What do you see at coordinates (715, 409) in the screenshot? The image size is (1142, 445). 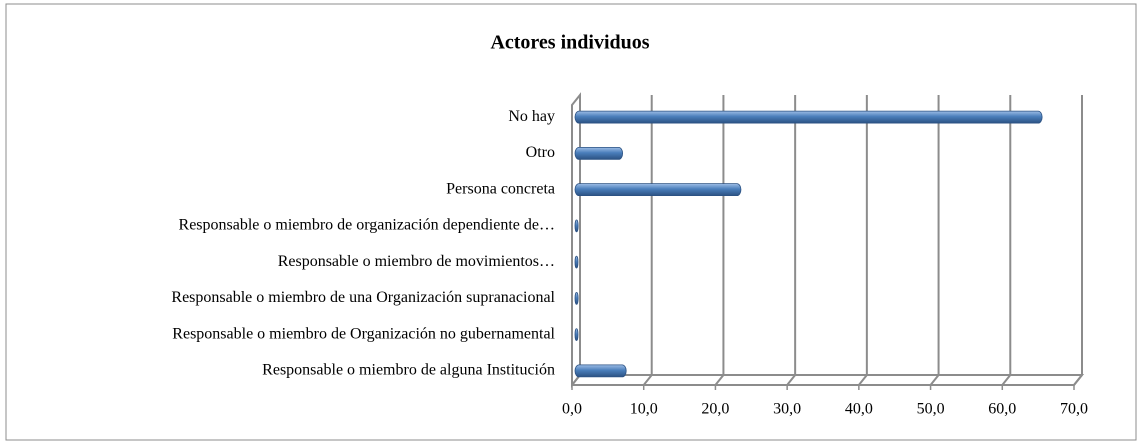 I see `x-tick-label: 20,0` at bounding box center [715, 409].